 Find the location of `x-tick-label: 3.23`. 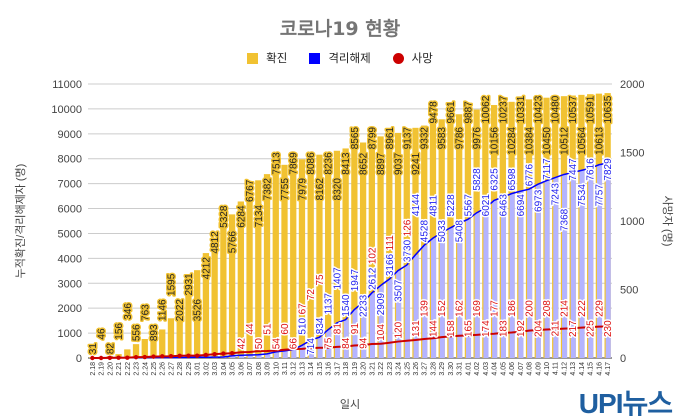

x-tick-label: 3.23 is located at coordinates (390, 369).